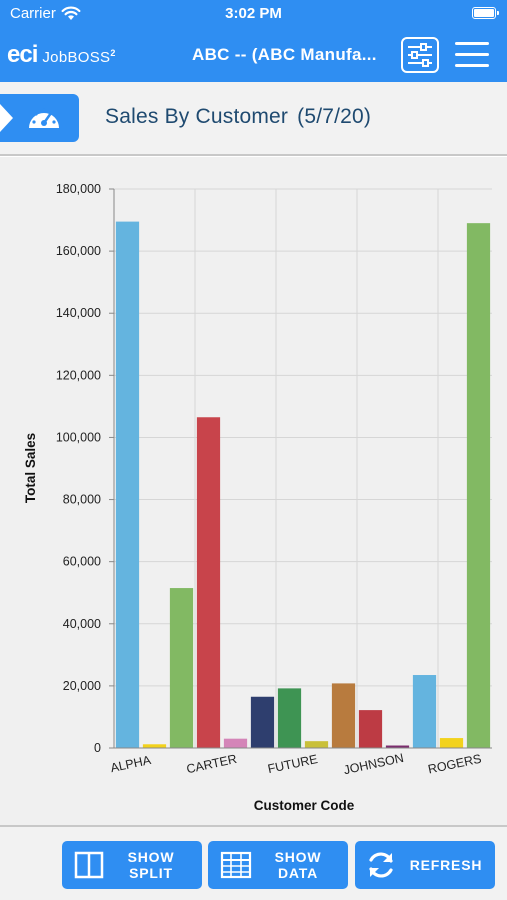 The width and height of the screenshot is (507, 900). Describe the element at coordinates (78, 375) in the screenshot. I see `y-tick-label: 120,000` at that location.